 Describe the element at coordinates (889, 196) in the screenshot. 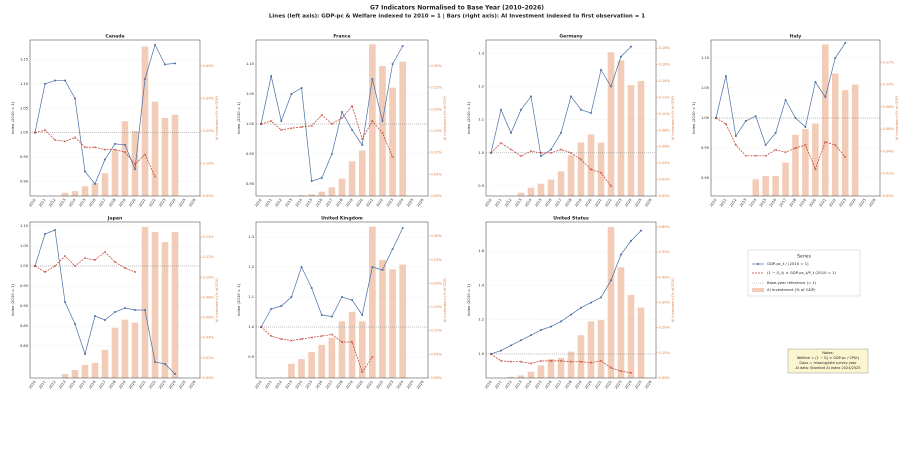

I see `y2-tick-label: 0.00%` at that location.